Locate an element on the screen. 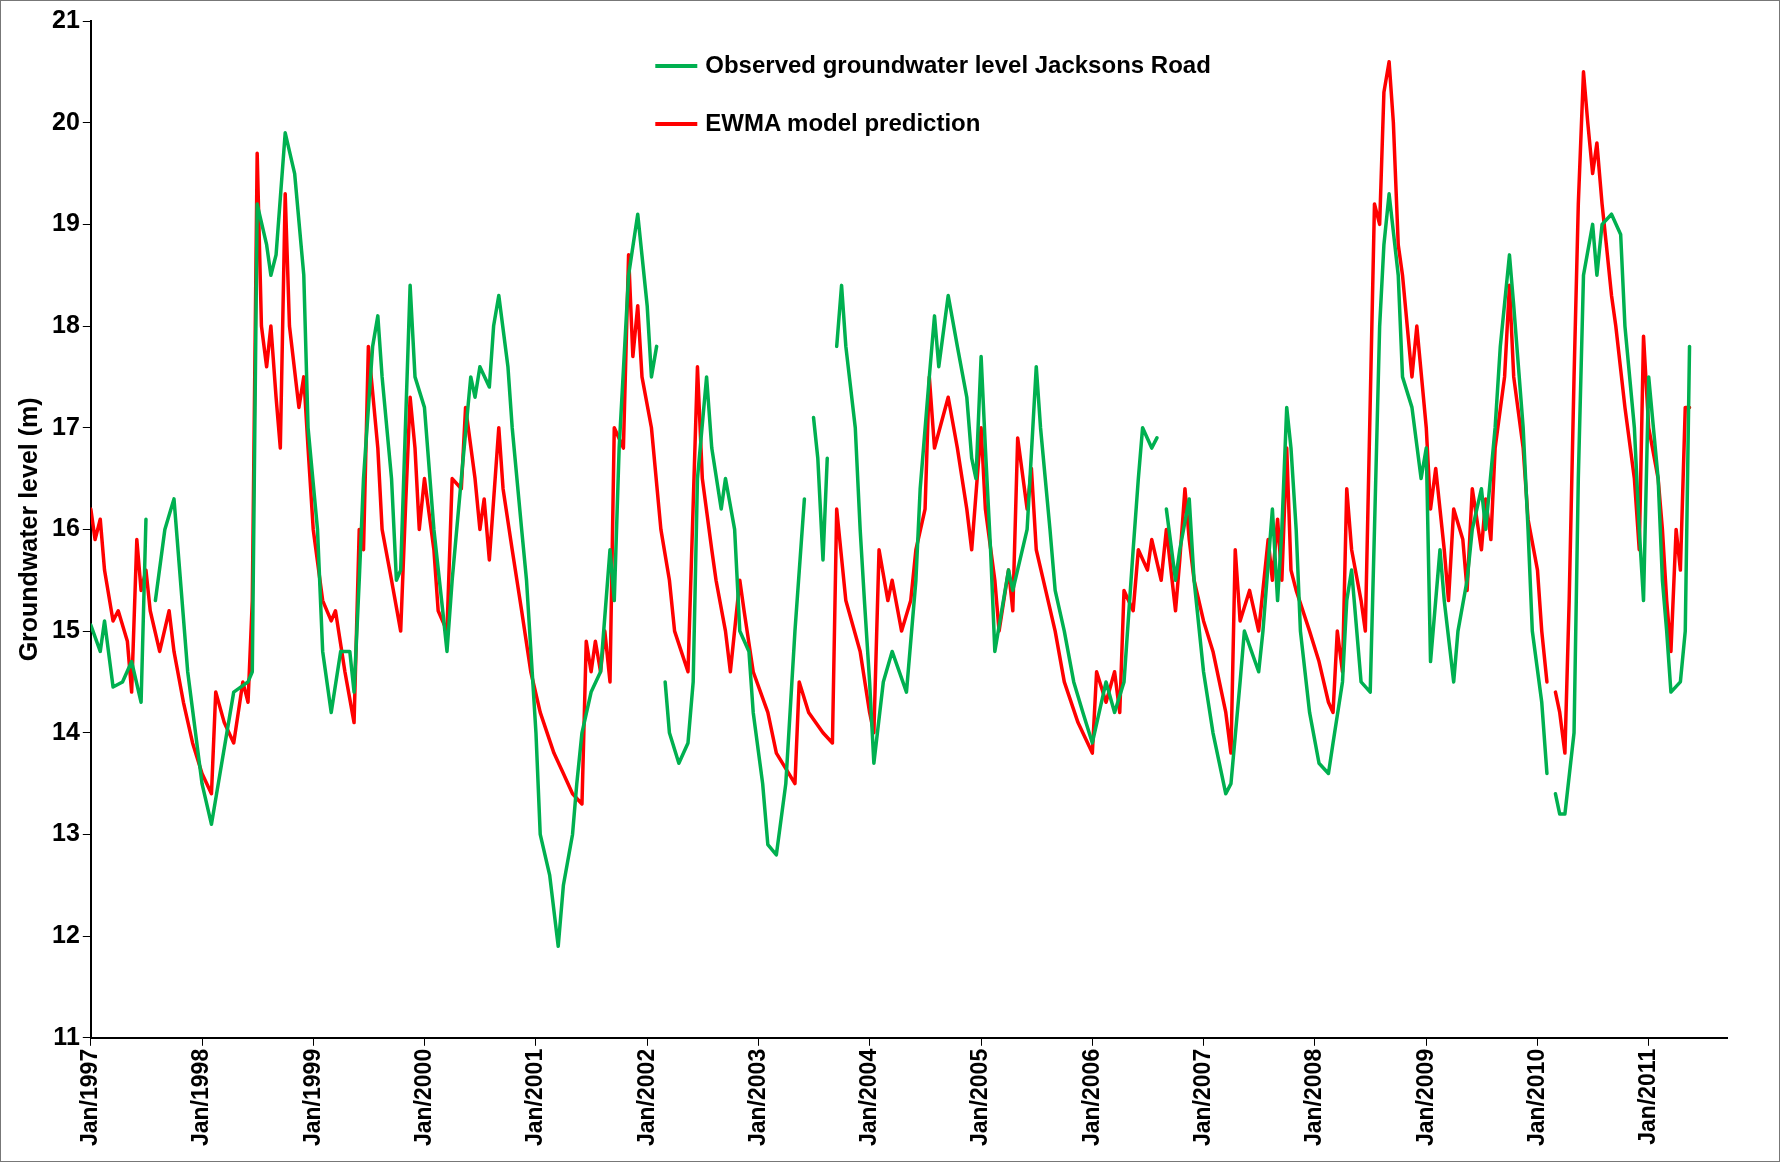 This screenshot has width=1780, height=1162. y-tick-label: 18 is located at coordinates (66, 323).